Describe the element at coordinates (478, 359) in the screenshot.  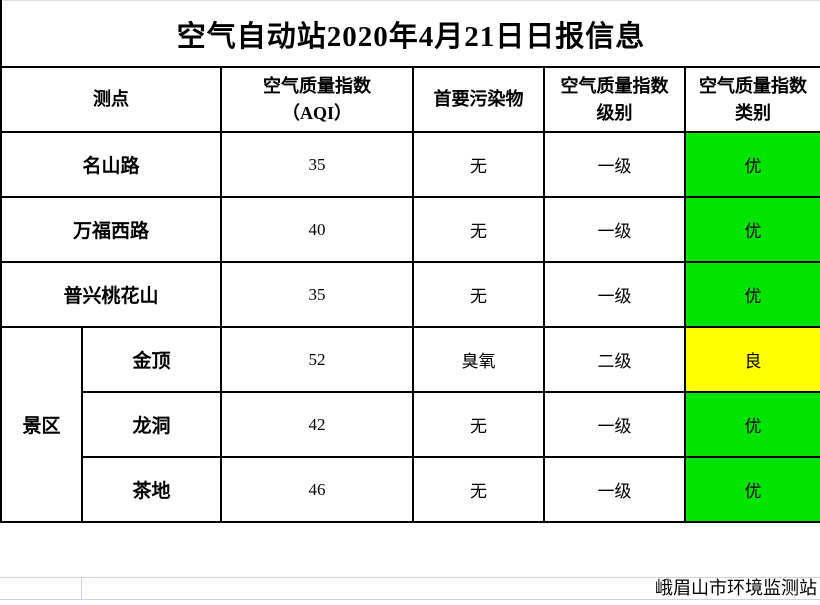
I see `pollutant-value: 臭氧` at that location.